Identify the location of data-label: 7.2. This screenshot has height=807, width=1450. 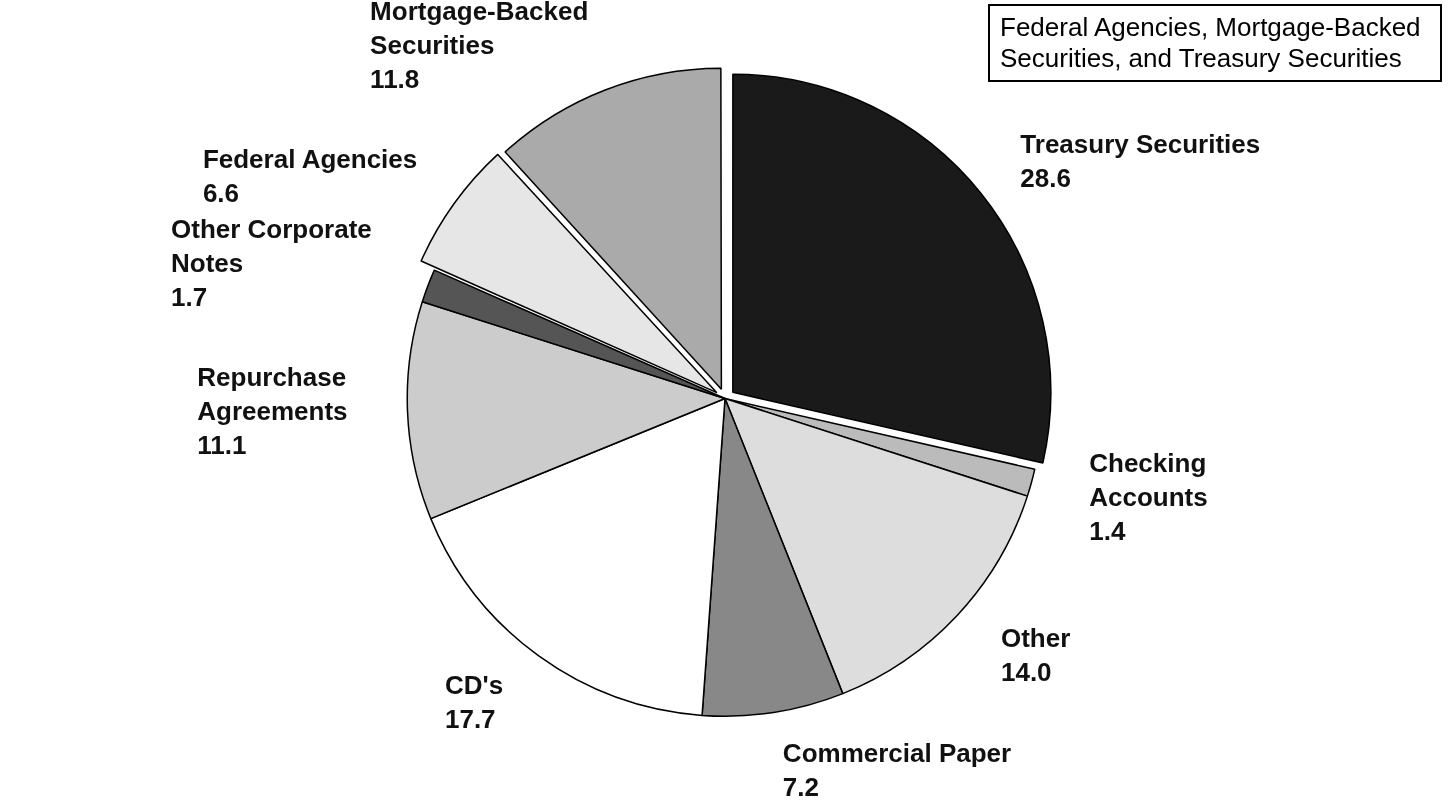
(801, 786).